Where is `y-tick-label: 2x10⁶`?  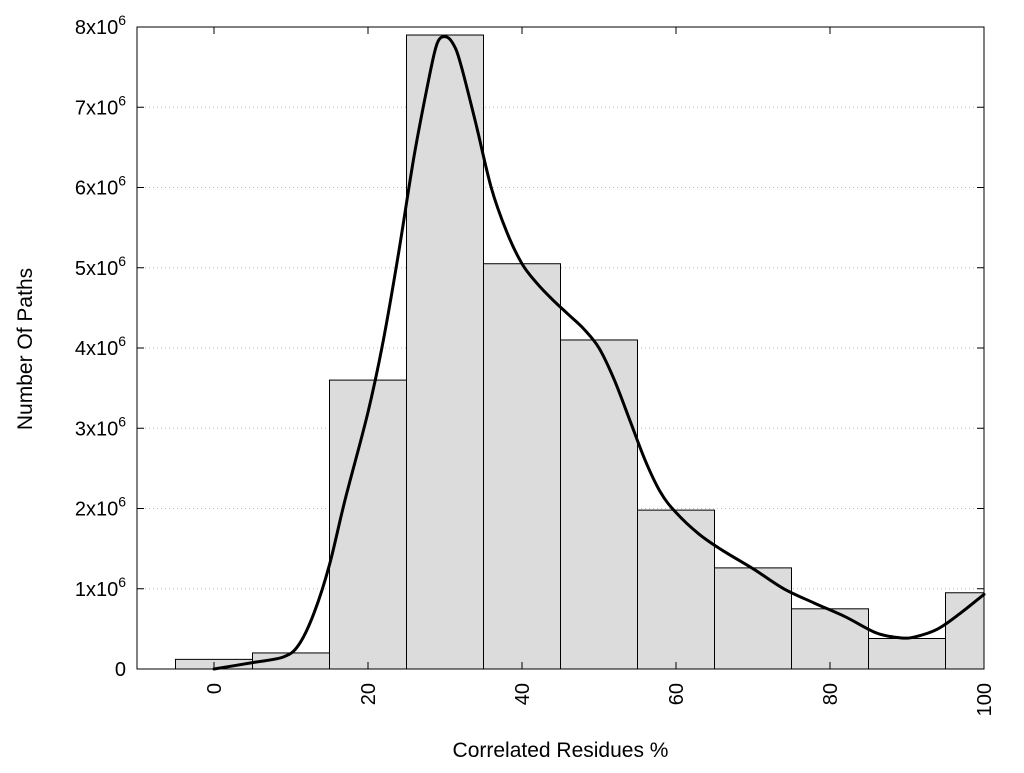
y-tick-label: 2x10⁶ is located at coordinates (100, 507).